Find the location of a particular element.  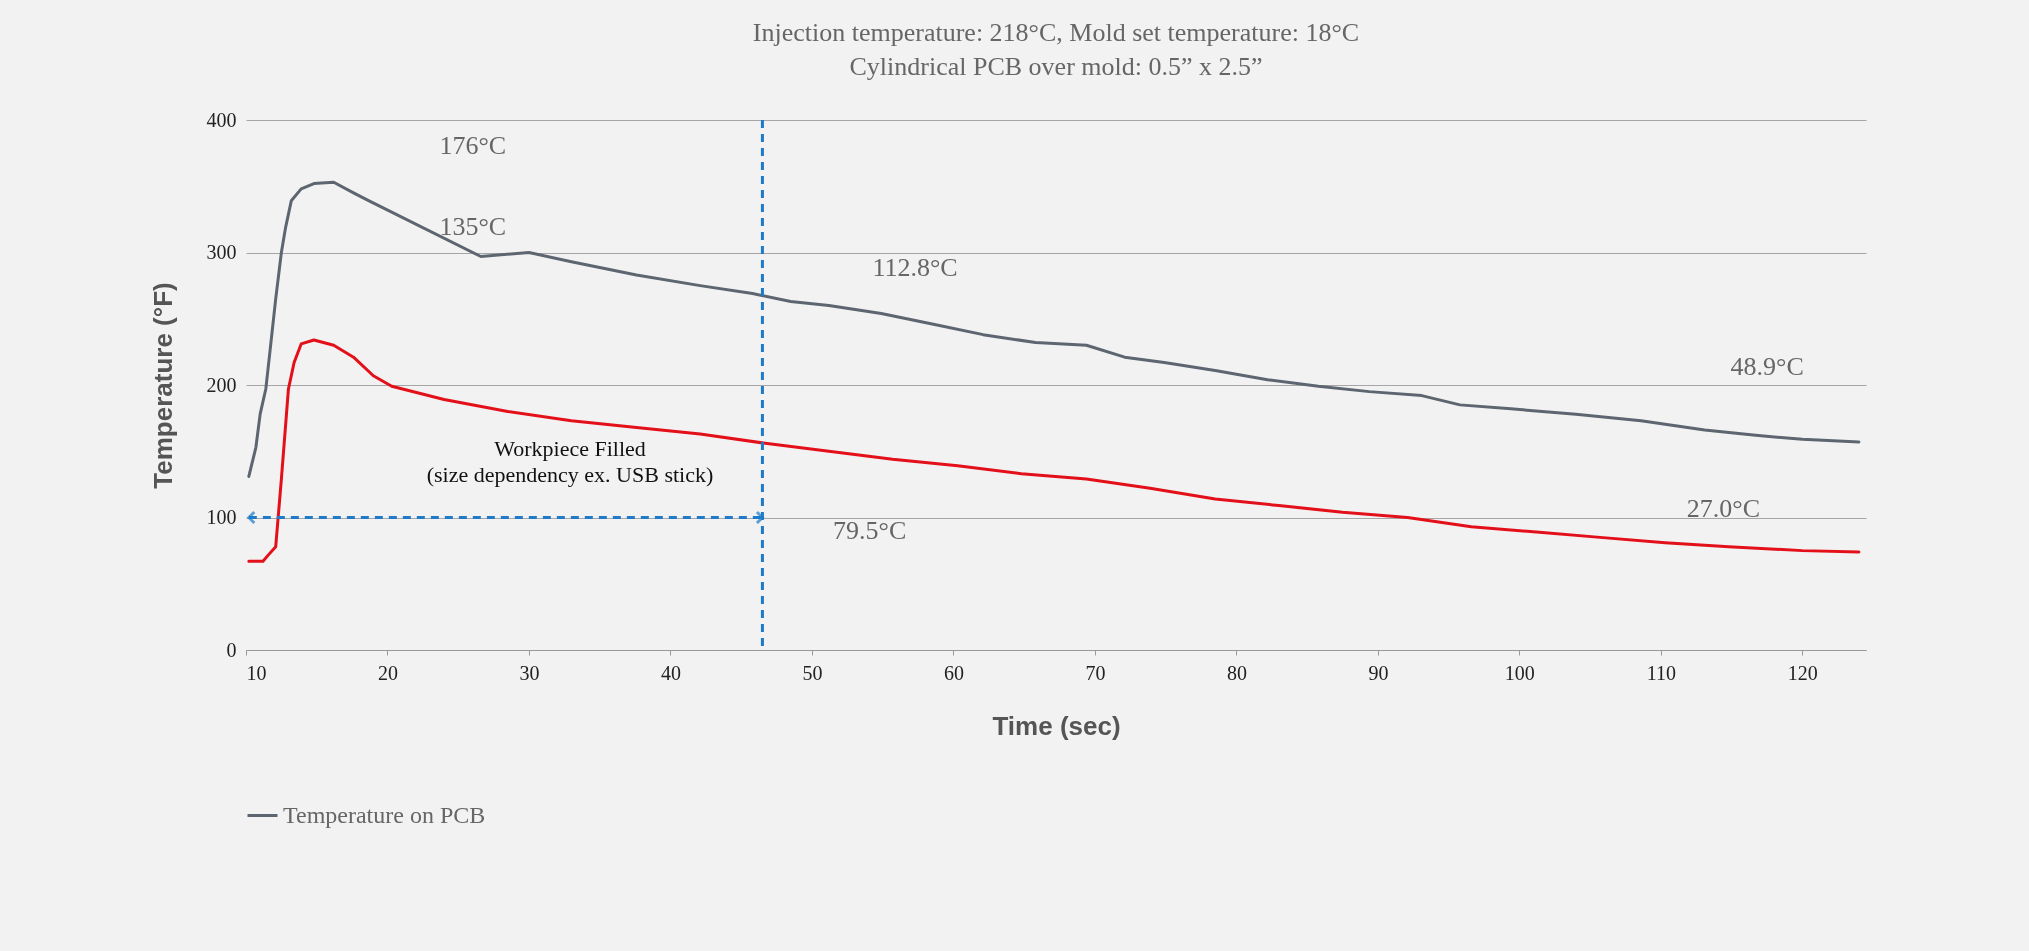

x-tick-label: 30 is located at coordinates (529, 672).